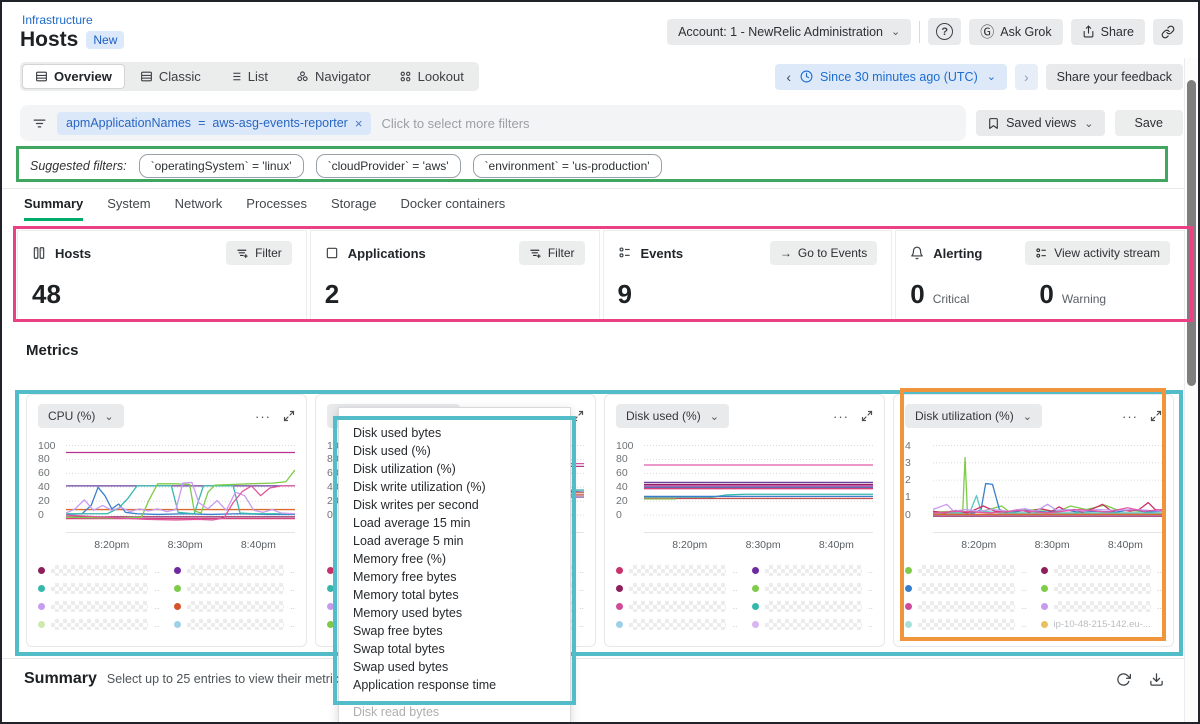  Describe the element at coordinates (672, 416) in the screenshot. I see `metric-selector-disk-used: Disk used (%) ⌄` at that location.